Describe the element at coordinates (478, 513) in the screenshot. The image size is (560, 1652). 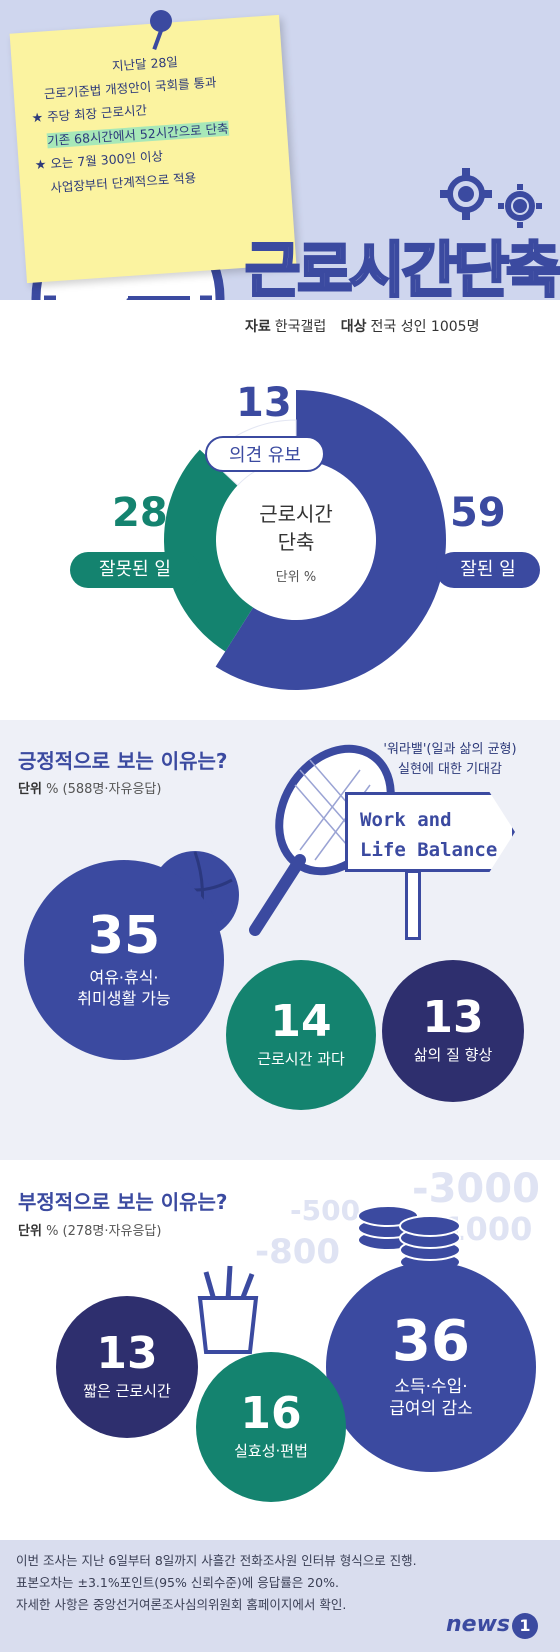
I see `good-value: 59` at that location.